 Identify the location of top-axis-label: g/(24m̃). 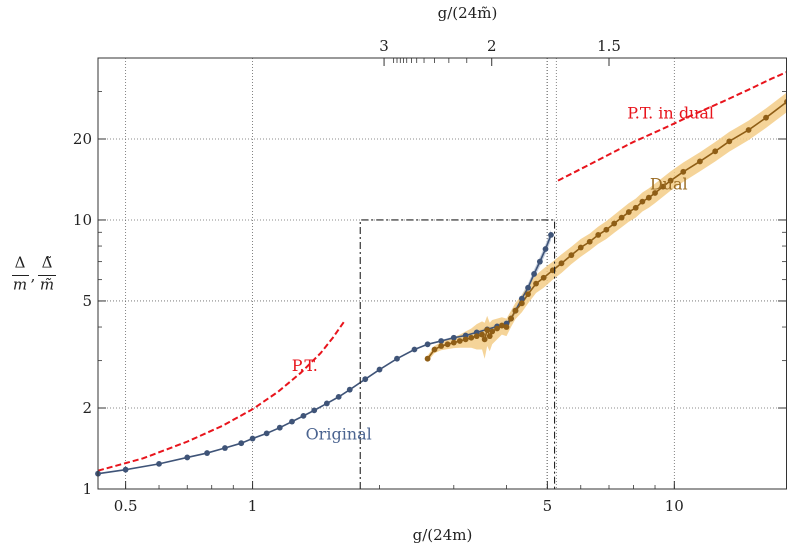
(468, 13).